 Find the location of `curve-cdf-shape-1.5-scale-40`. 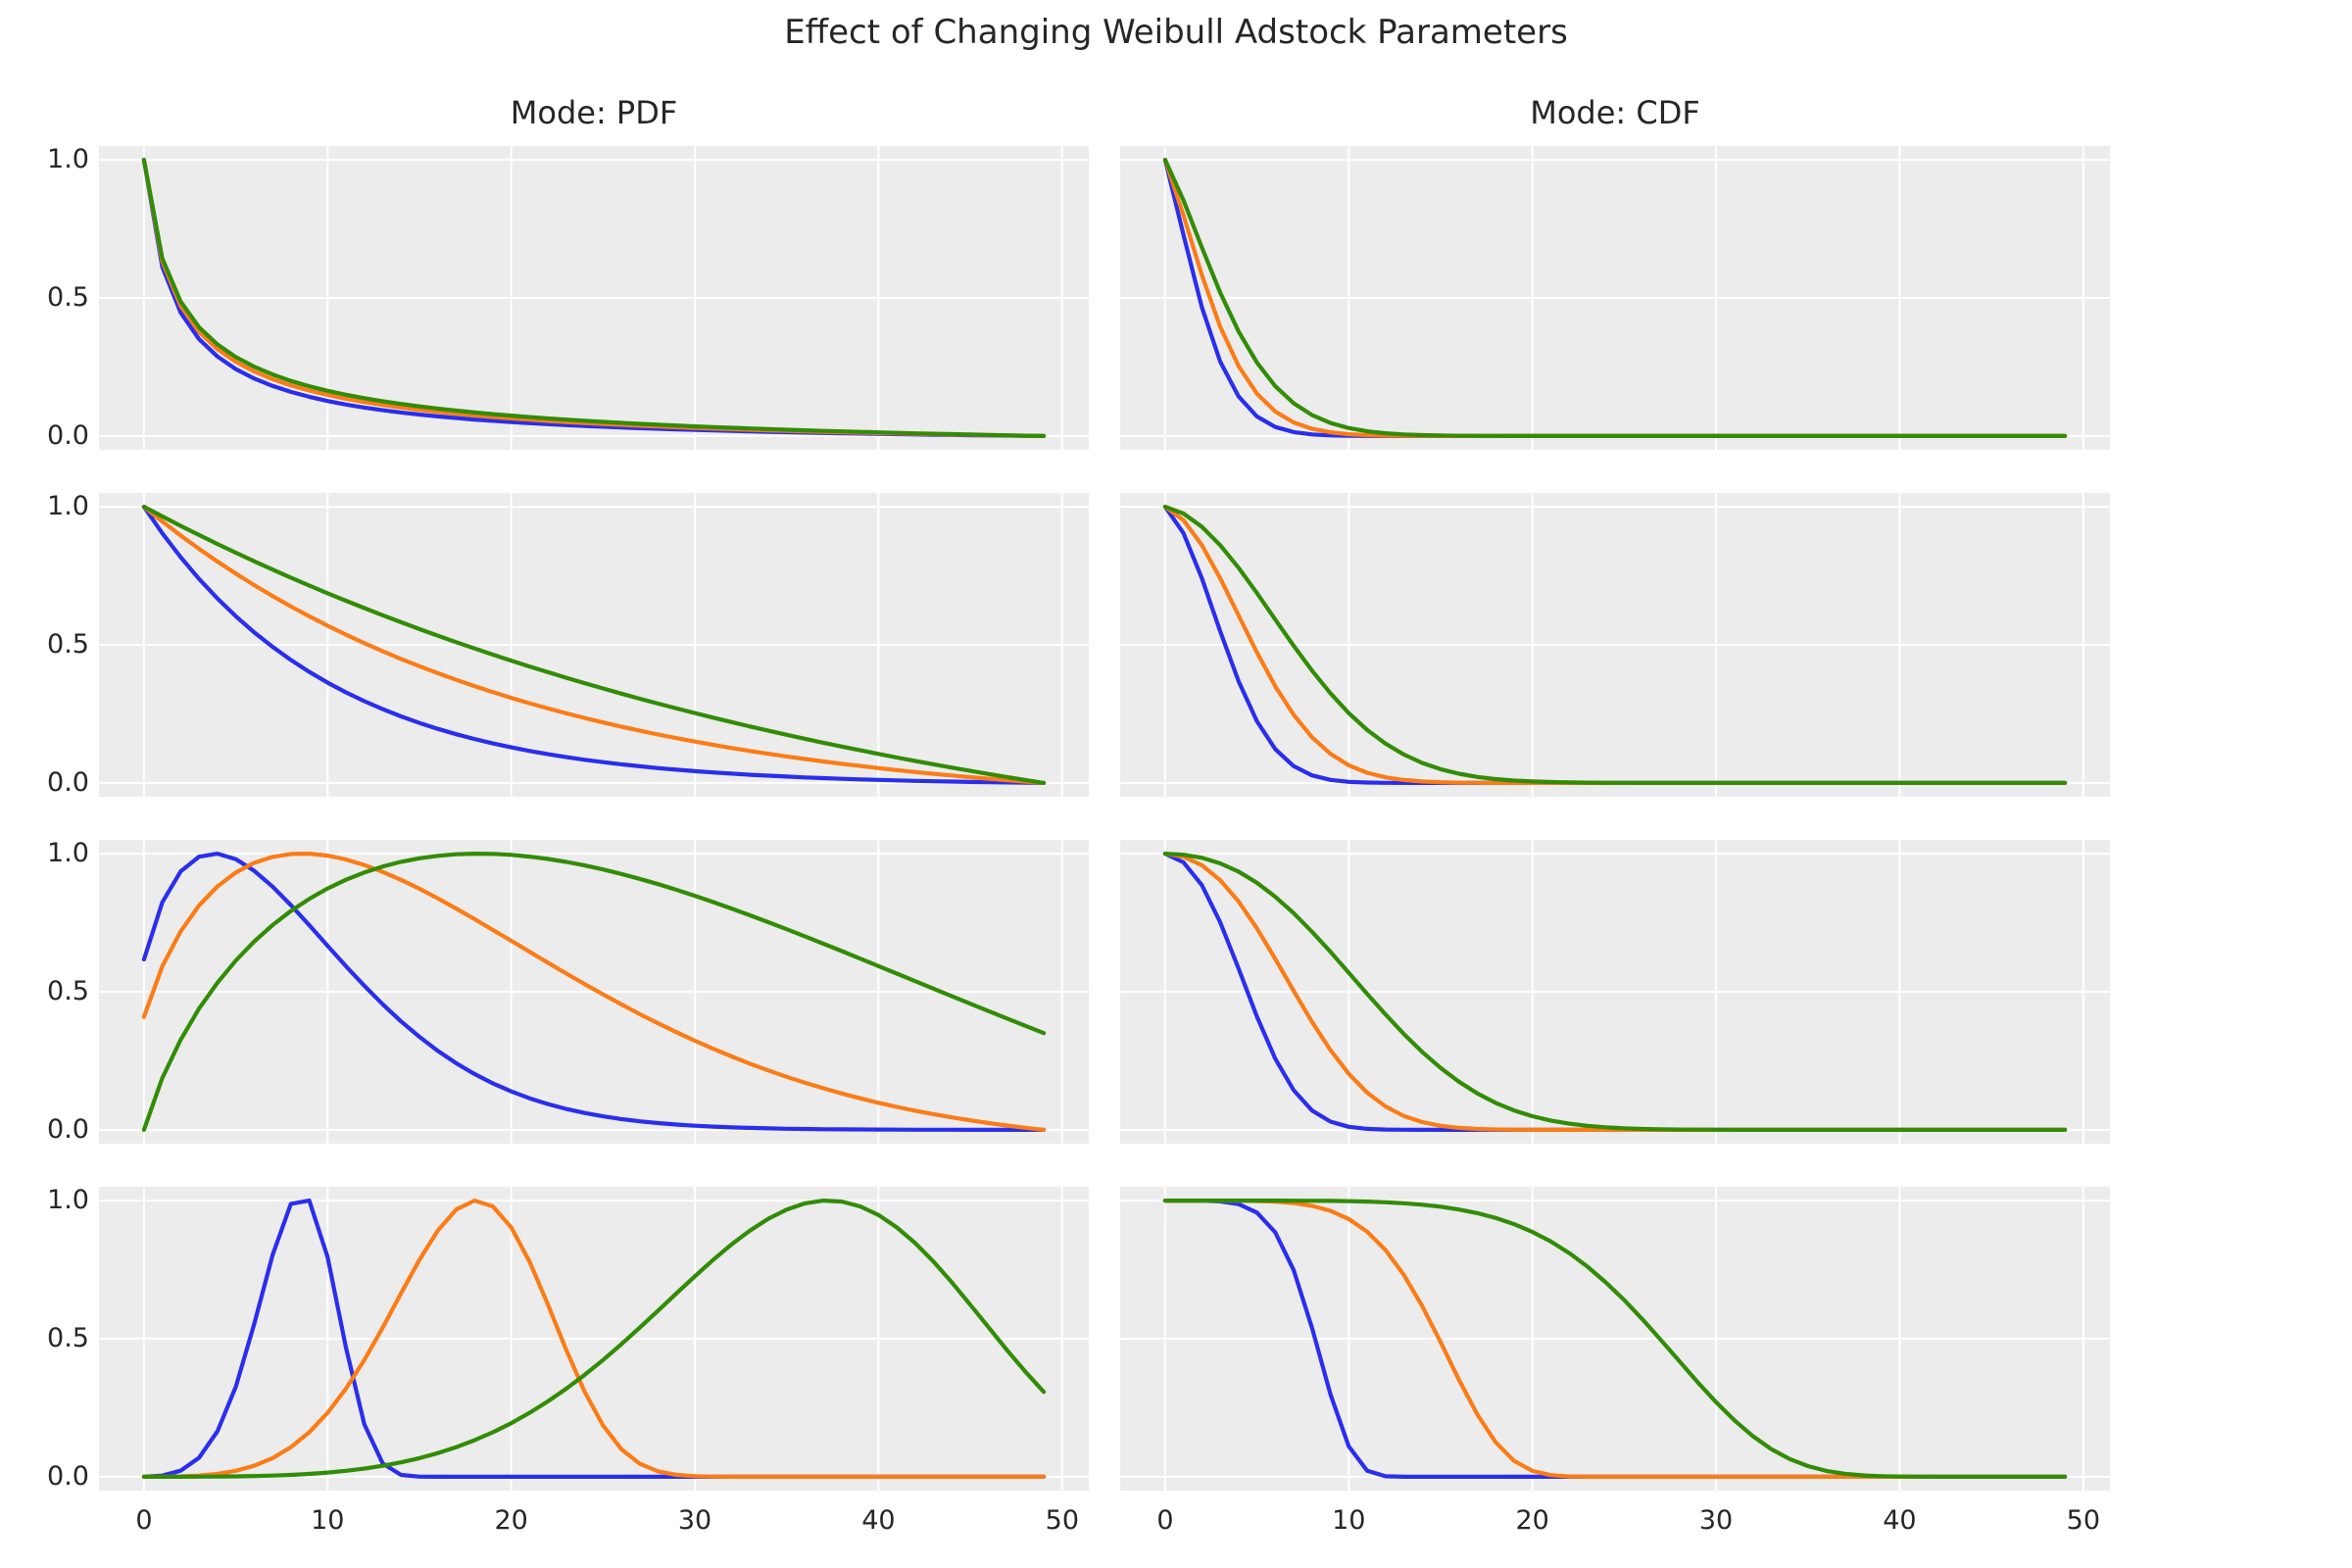

curve-cdf-shape-1.5-scale-40 is located at coordinates (1615, 992).